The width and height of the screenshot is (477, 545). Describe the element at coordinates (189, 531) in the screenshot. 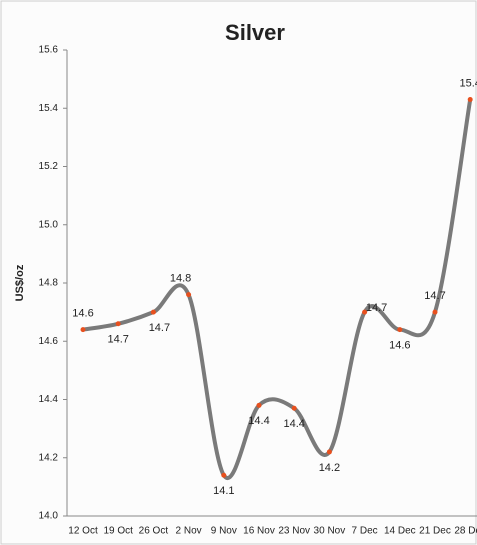

I see `x-tick-label: 2 Nov` at that location.